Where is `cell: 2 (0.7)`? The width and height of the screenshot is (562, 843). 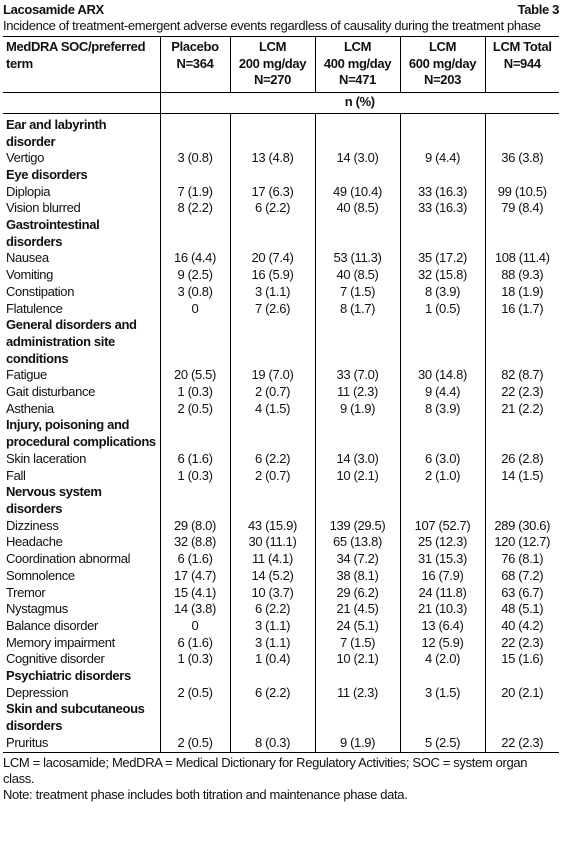
cell: 2 (0.7) is located at coordinates (272, 476).